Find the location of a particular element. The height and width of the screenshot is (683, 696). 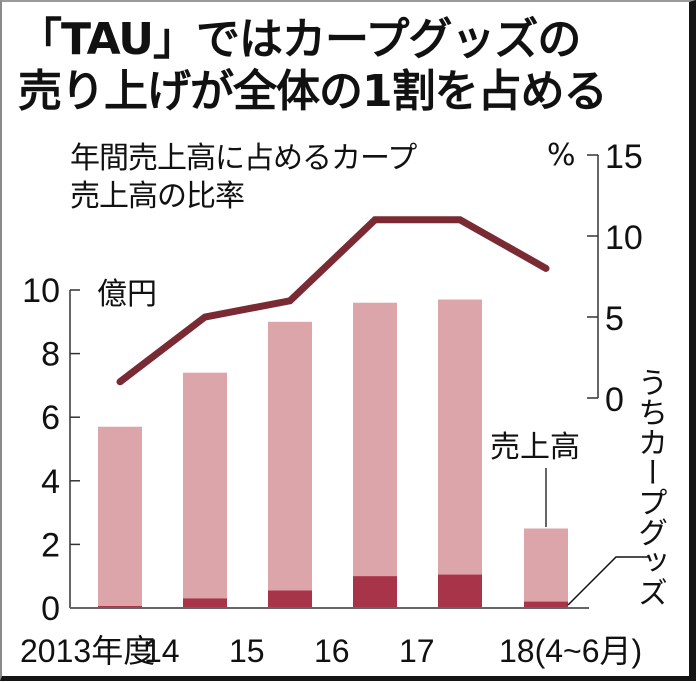

right-axis-tick-label: 0 is located at coordinates (614, 400).